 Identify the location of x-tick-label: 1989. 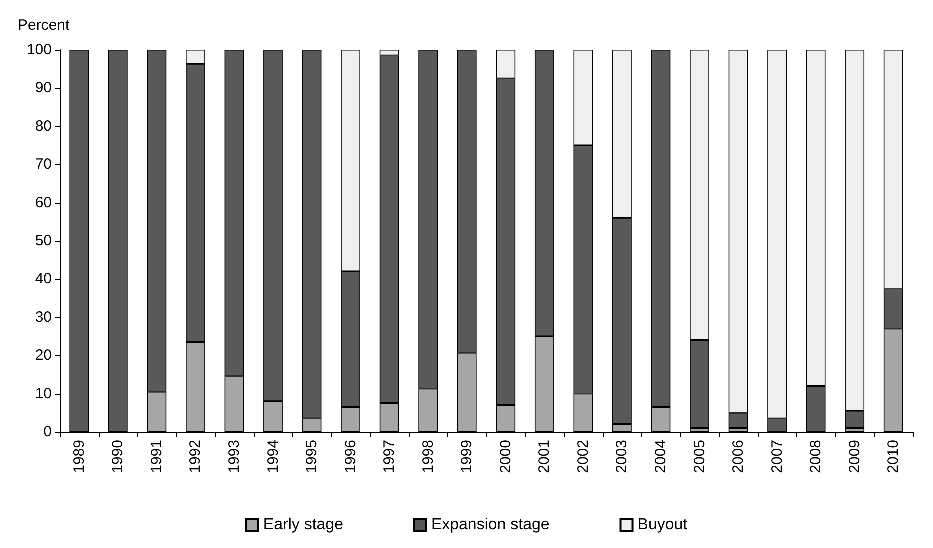
(79, 457).